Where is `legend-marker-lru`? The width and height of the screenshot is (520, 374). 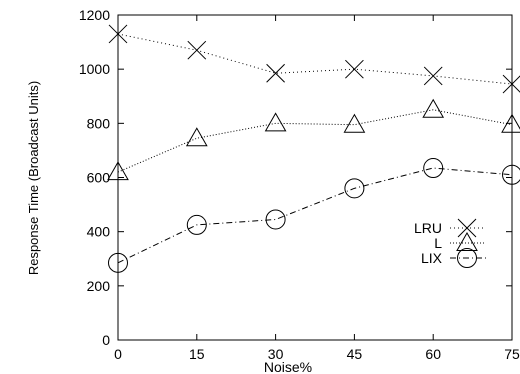
legend-marker-lru is located at coordinates (467, 228).